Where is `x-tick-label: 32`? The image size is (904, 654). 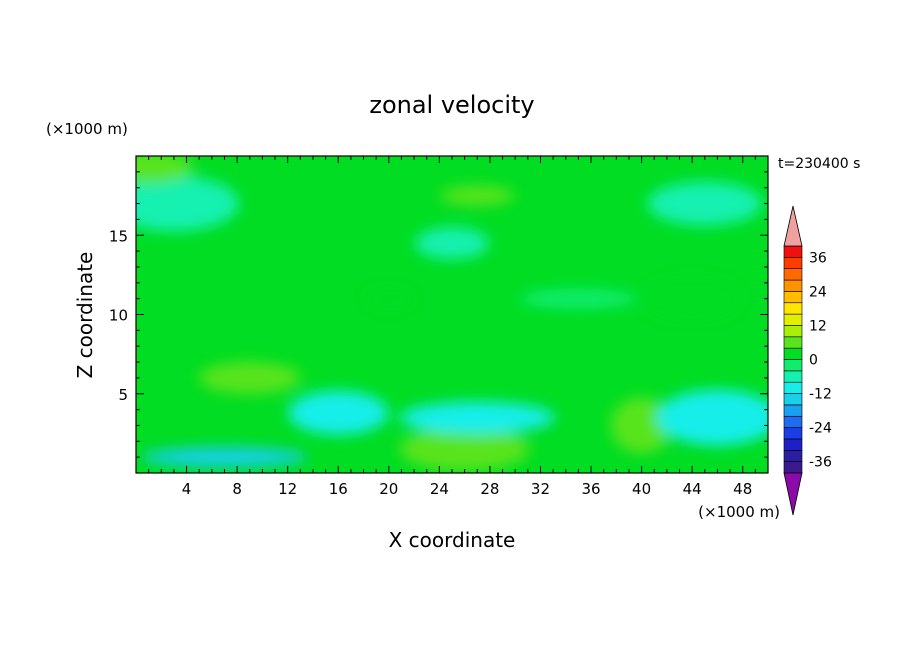 x-tick-label: 32 is located at coordinates (540, 489).